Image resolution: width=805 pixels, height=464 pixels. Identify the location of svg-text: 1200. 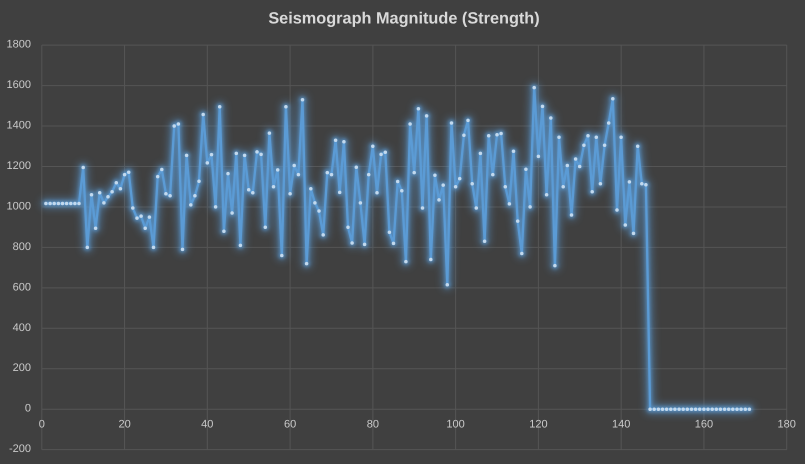
(19, 166).